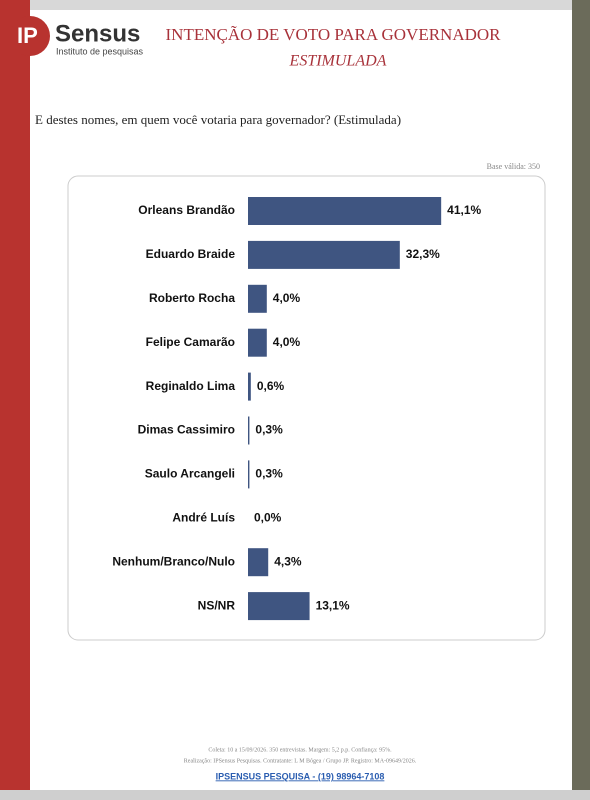  Describe the element at coordinates (192, 298) in the screenshot. I see `category-label: Roberto Rocha` at that location.